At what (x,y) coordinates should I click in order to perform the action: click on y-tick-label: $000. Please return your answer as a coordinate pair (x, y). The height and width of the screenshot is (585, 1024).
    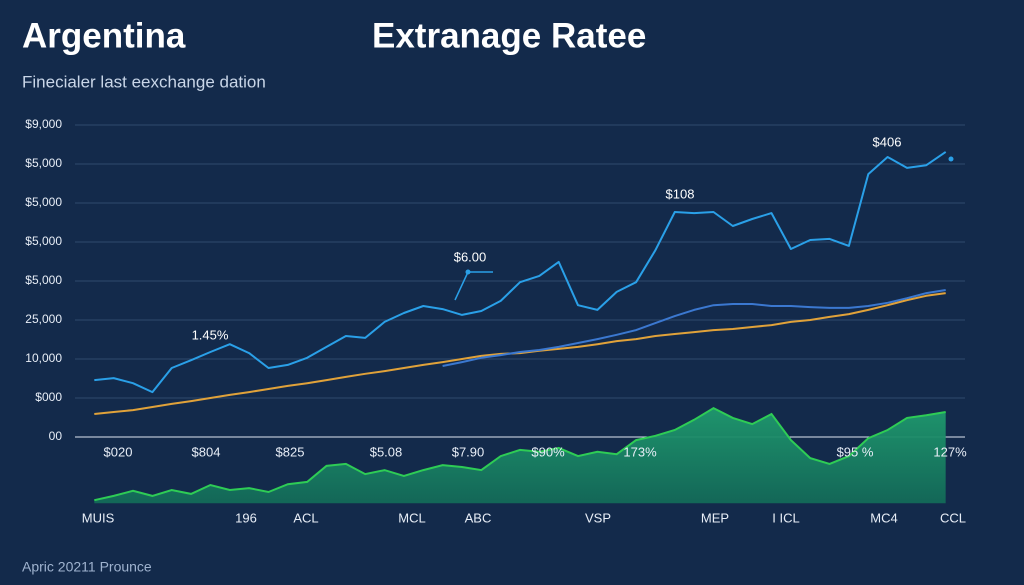
    Looking at the image, I should click on (48, 397).